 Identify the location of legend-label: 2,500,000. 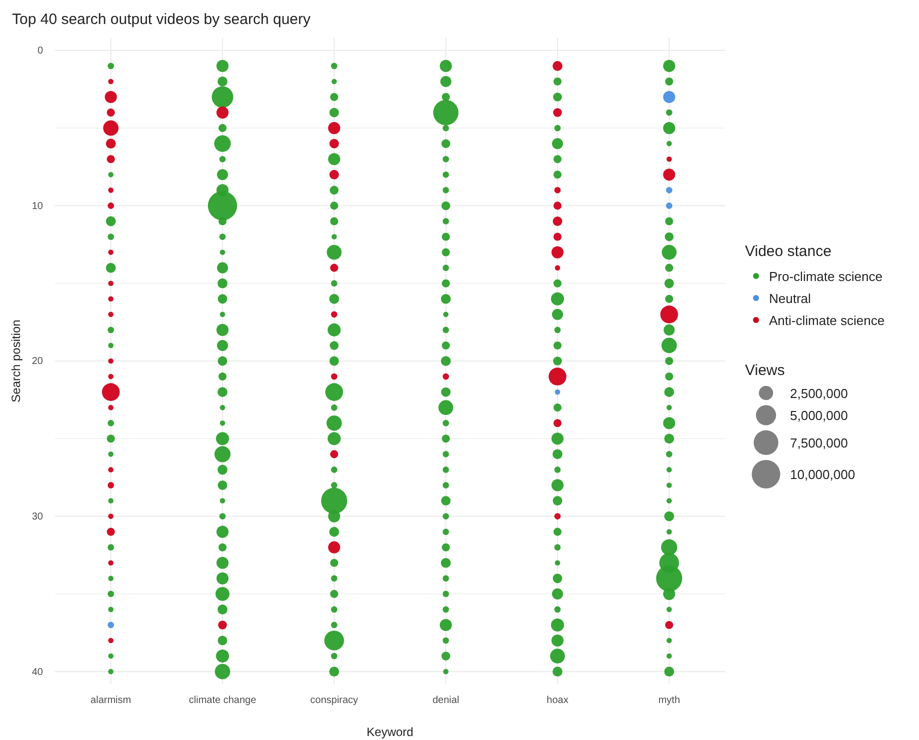
(819, 393).